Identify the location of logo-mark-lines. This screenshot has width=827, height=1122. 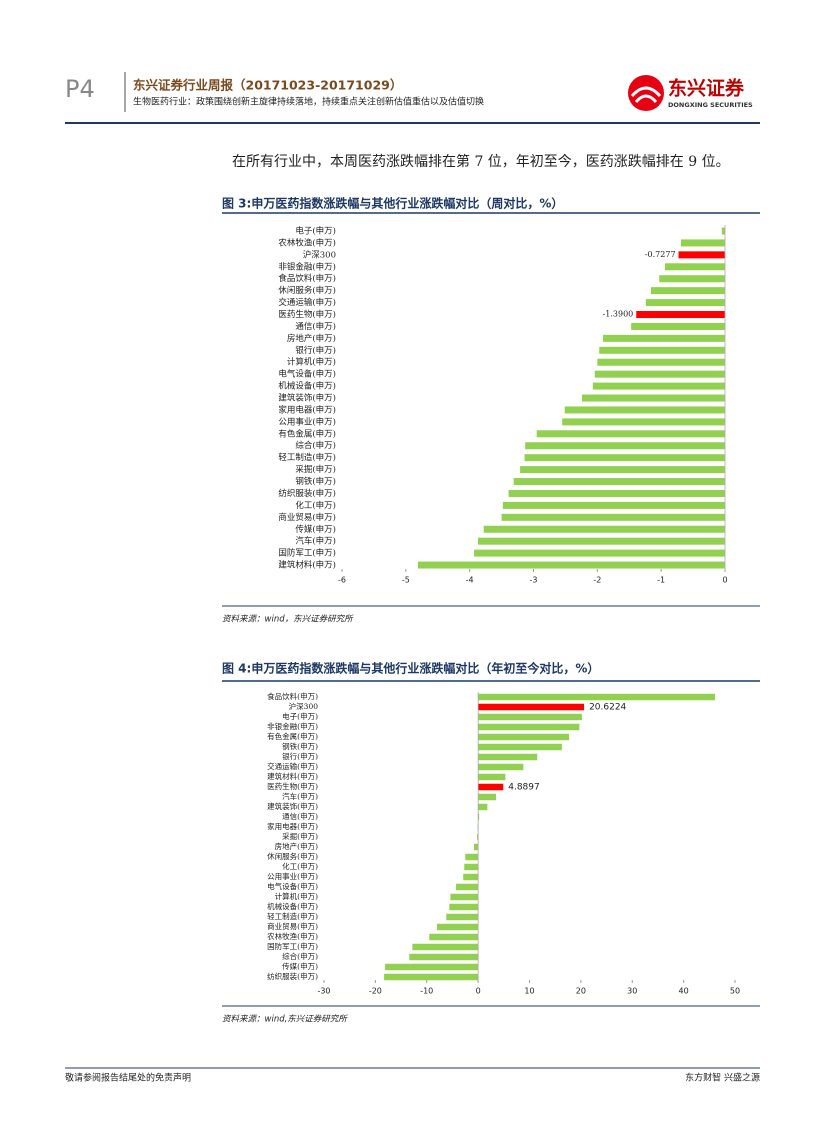
(646, 95).